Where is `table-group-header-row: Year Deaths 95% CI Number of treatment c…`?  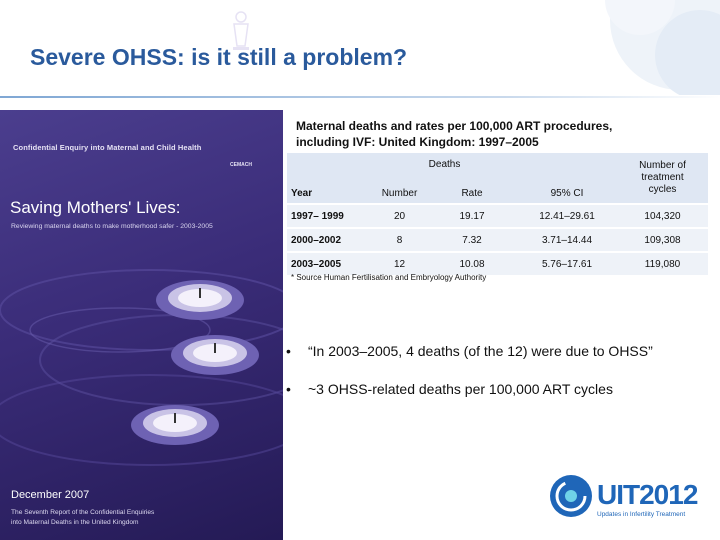
table-group-header-row: Year Deaths 95% CI Number of treatment c… is located at coordinates (497, 178).